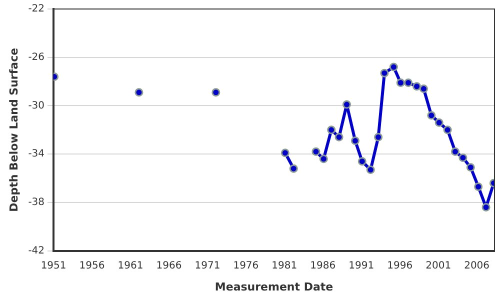 The width and height of the screenshot is (500, 300). What do you see at coordinates (477, 266) in the screenshot?
I see `x-tick-label: 2006` at bounding box center [477, 266].